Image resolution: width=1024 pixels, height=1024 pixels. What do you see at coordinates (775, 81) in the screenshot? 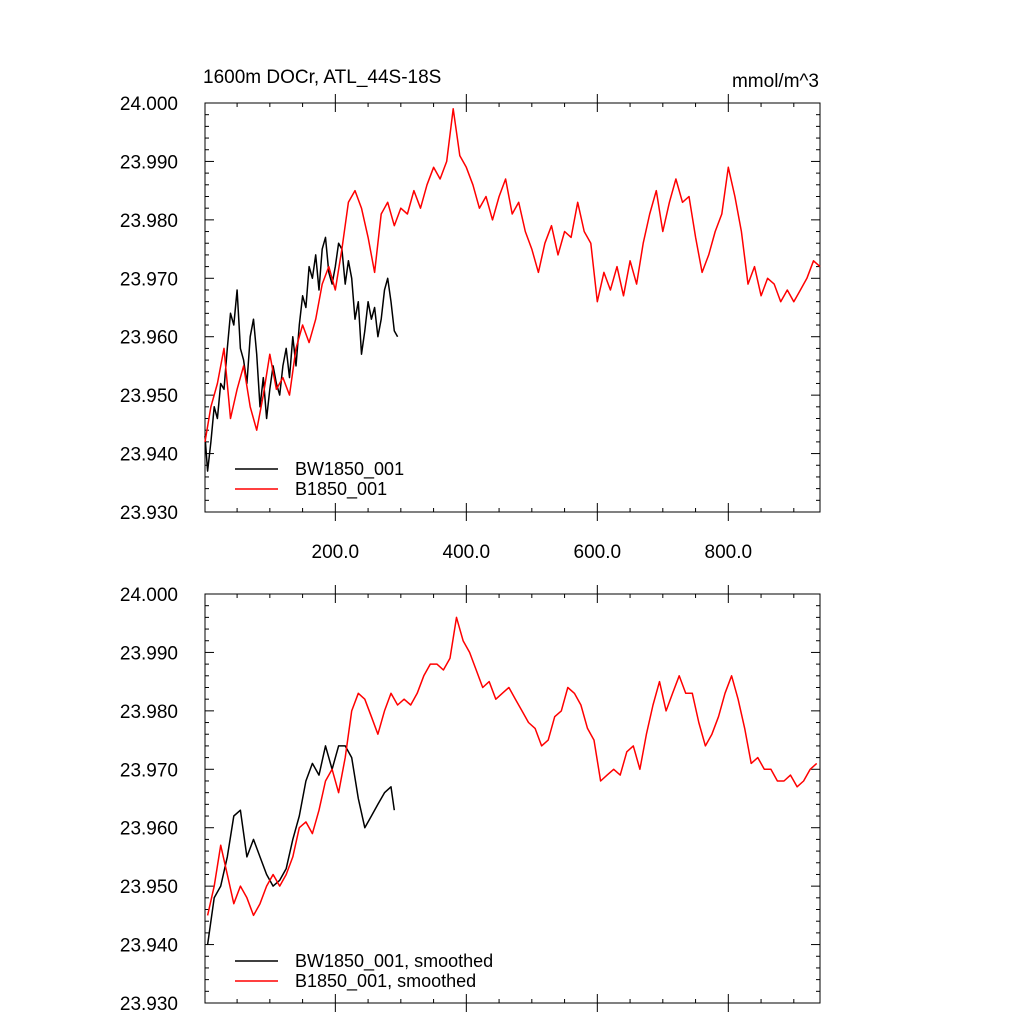
I see `units-label: mmol/m^3` at bounding box center [775, 81].